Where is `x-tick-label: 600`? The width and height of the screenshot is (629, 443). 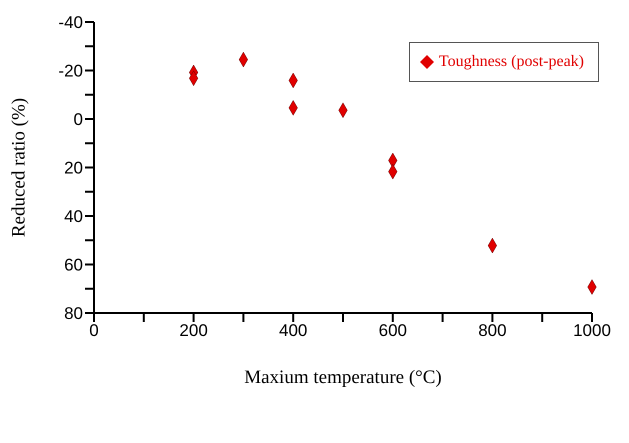 x-tick-label: 600 is located at coordinates (392, 330).